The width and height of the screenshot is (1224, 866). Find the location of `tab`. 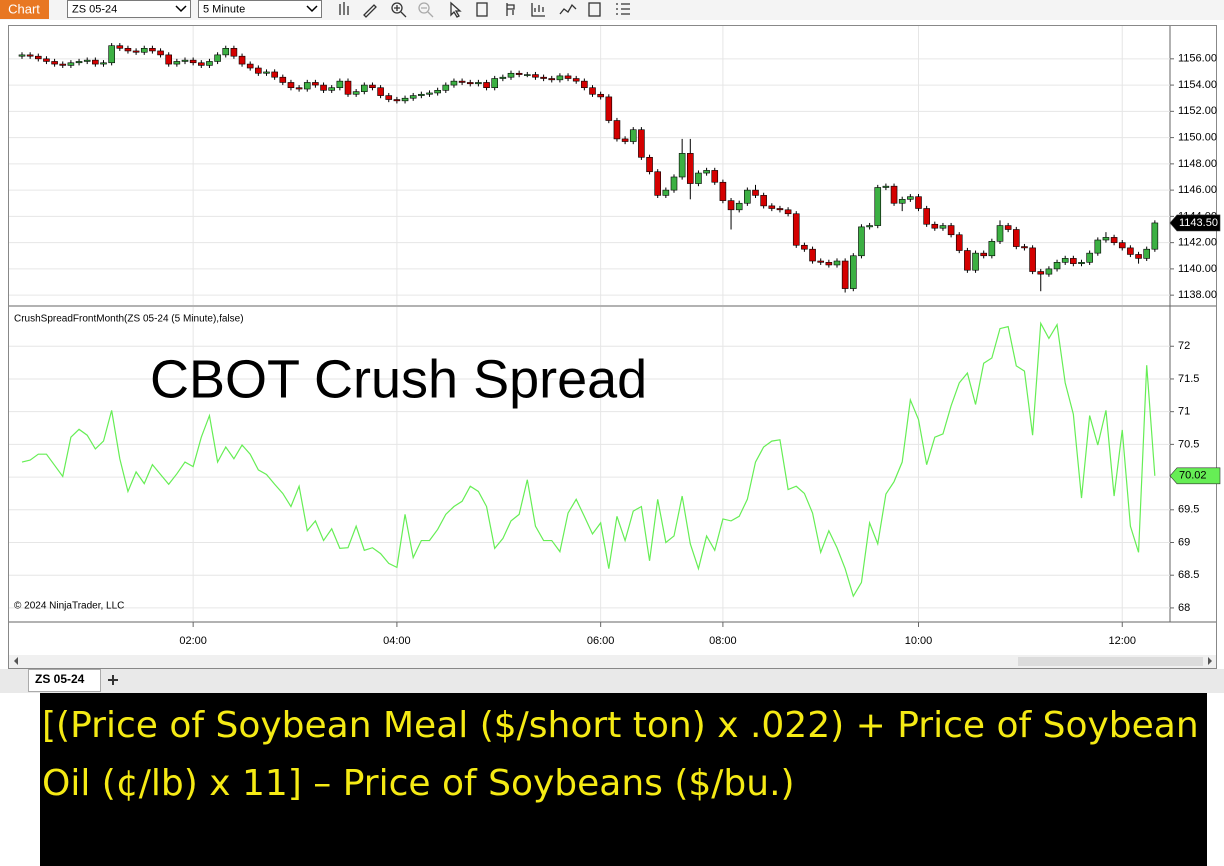

tab is located at coordinates (64, 680).